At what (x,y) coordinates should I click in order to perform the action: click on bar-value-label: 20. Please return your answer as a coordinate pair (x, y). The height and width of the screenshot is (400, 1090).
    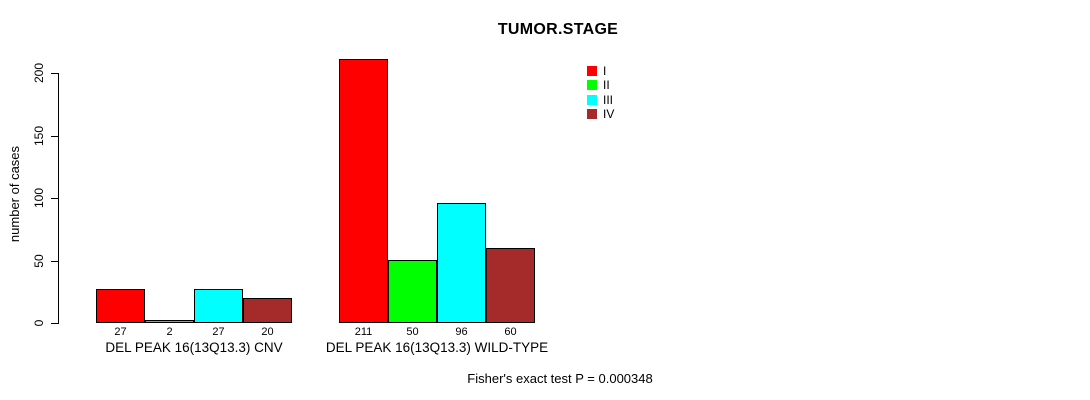
    Looking at the image, I should click on (267, 332).